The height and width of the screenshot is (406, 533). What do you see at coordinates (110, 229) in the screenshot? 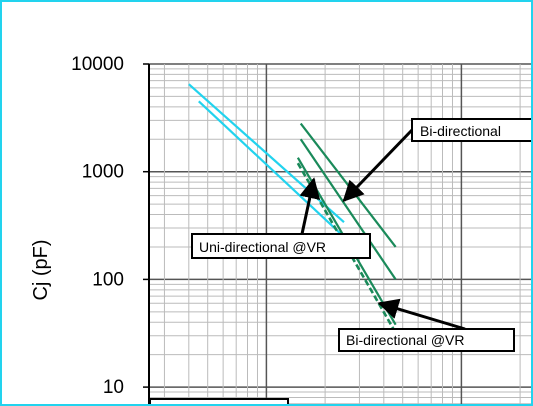
I see `axes: 10000 1000 100 10` at bounding box center [110, 229].